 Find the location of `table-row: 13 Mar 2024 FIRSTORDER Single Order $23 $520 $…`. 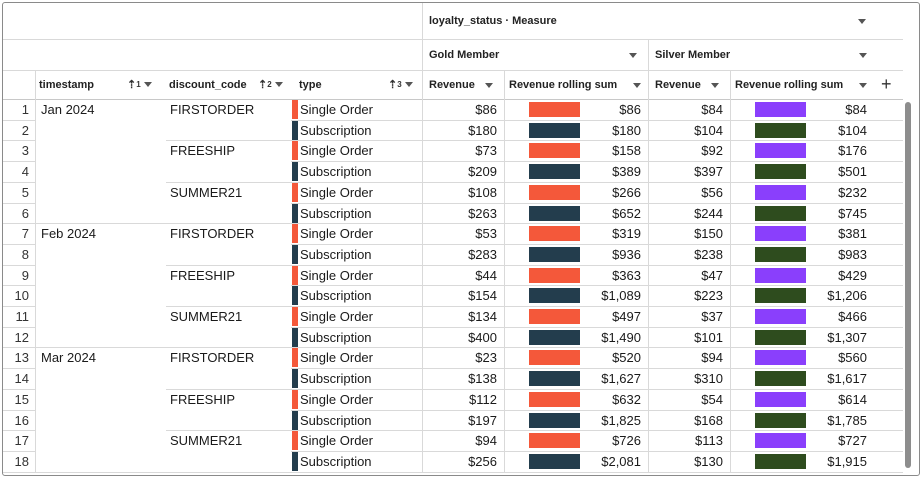

table-row: 13 Mar 2024 FIRSTORDER Single Order $23 $520 $… is located at coordinates (453, 357).